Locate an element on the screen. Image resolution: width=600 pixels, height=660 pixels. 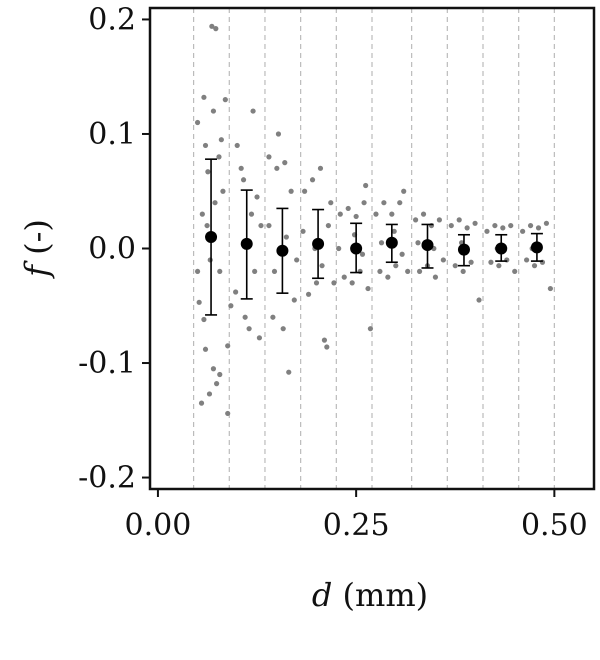
x-axis-label: d (mm) is located at coordinates (370, 595).